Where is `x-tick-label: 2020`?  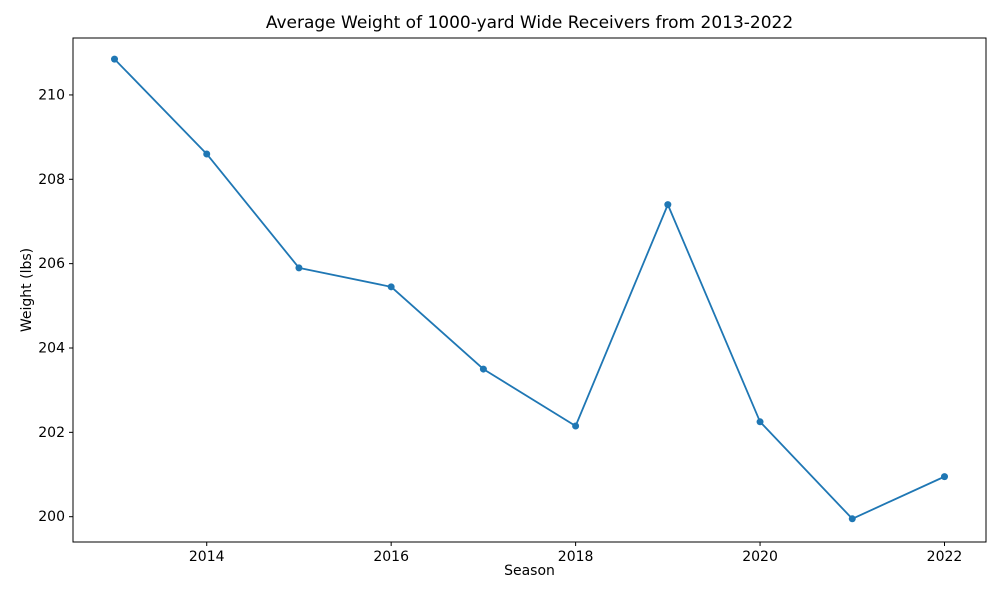 x-tick-label: 2020 is located at coordinates (760, 557).